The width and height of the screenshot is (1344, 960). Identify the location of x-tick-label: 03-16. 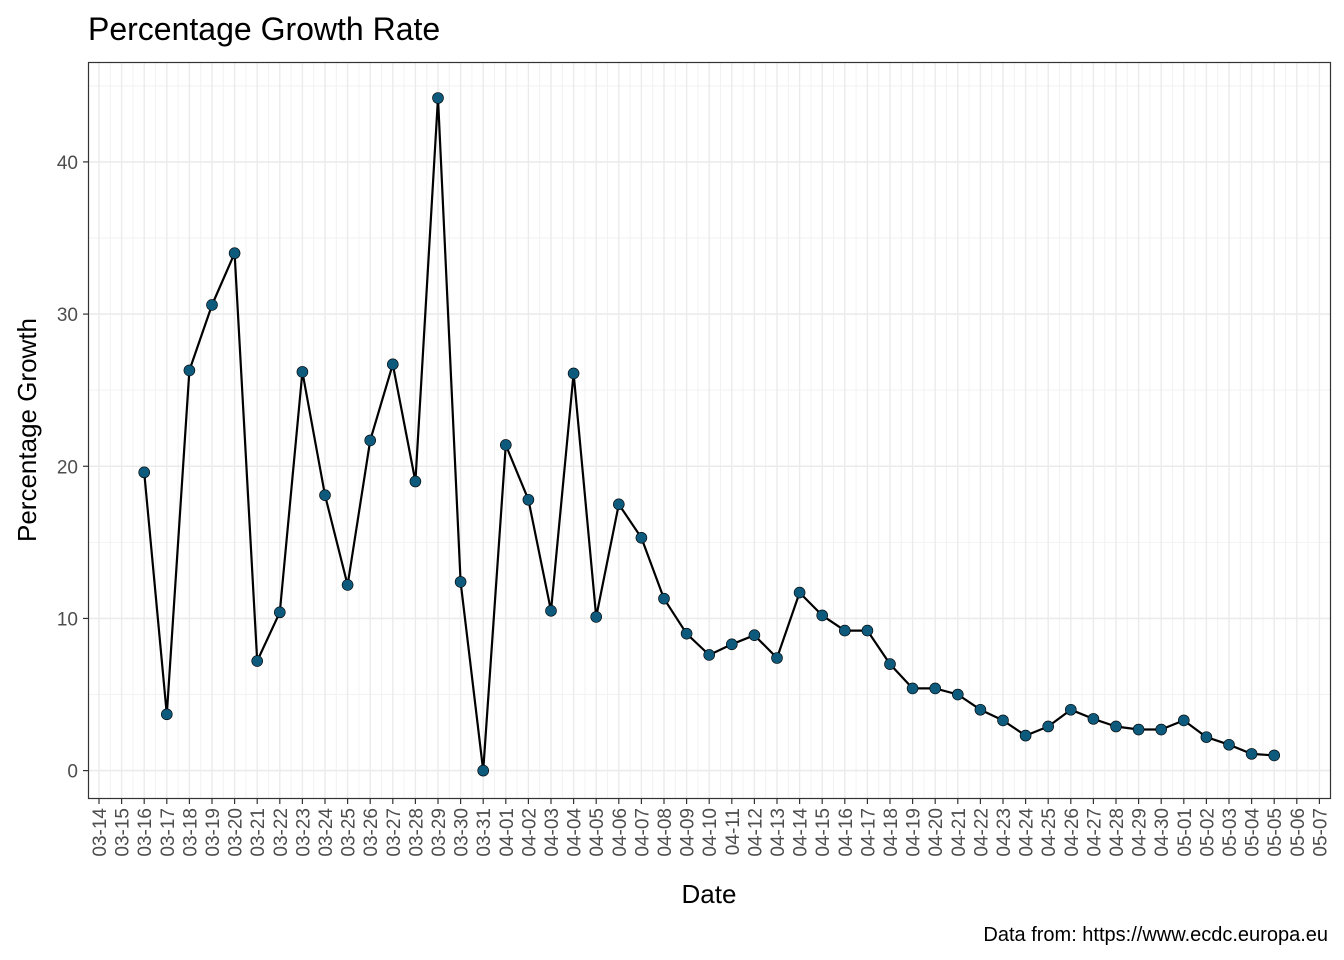
(145, 832).